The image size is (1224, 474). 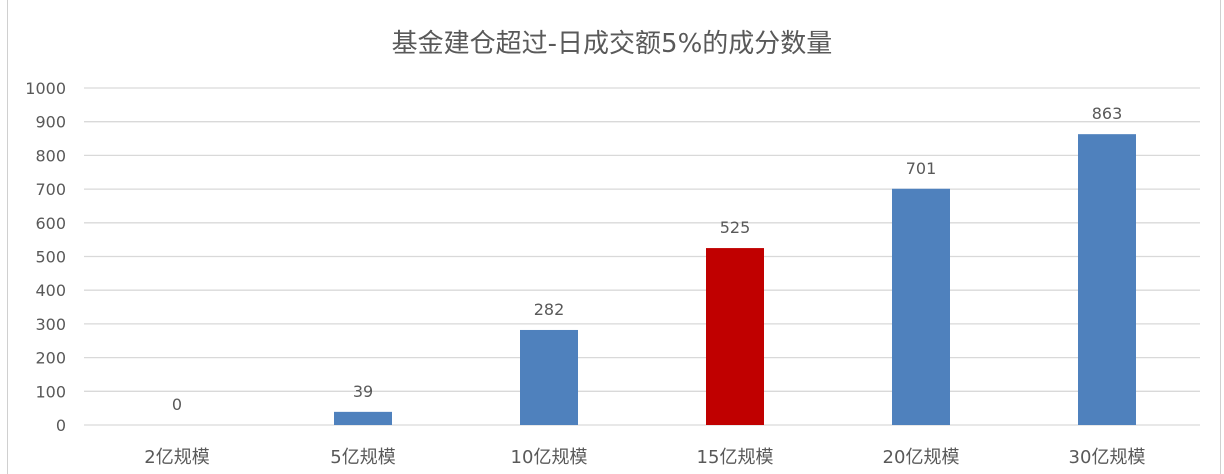 I want to click on data-label: 282, so click(x=549, y=309).